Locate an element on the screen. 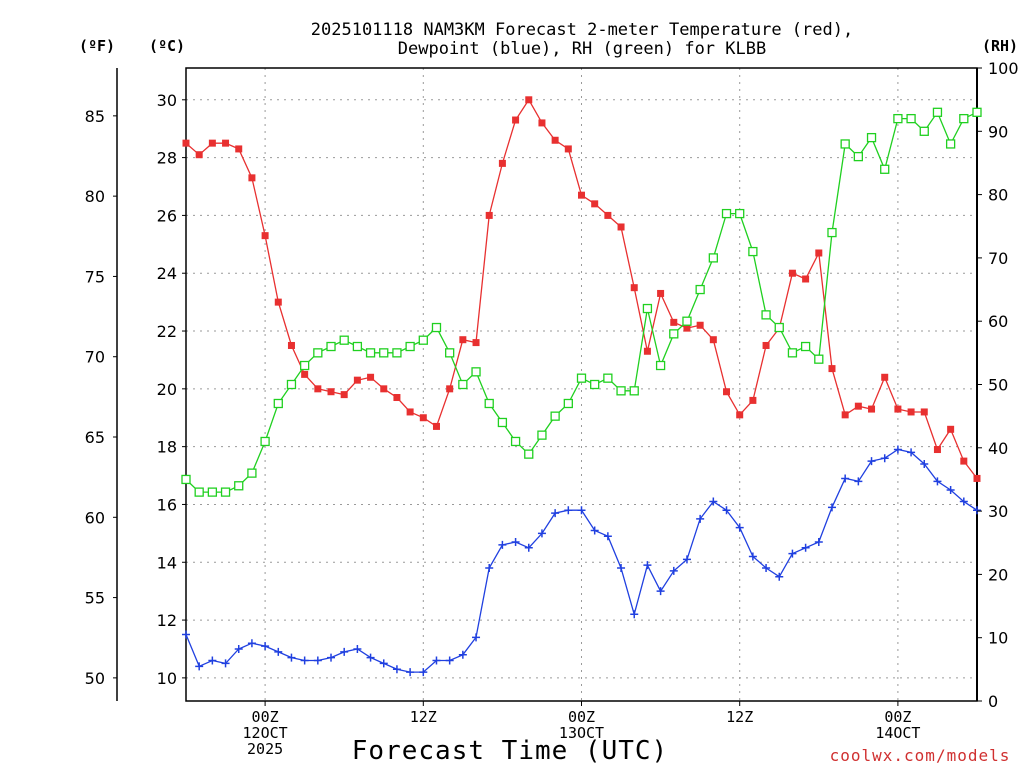 The width and height of the screenshot is (1024, 768). rh-tick-label-10: 10 is located at coordinates (998, 638).